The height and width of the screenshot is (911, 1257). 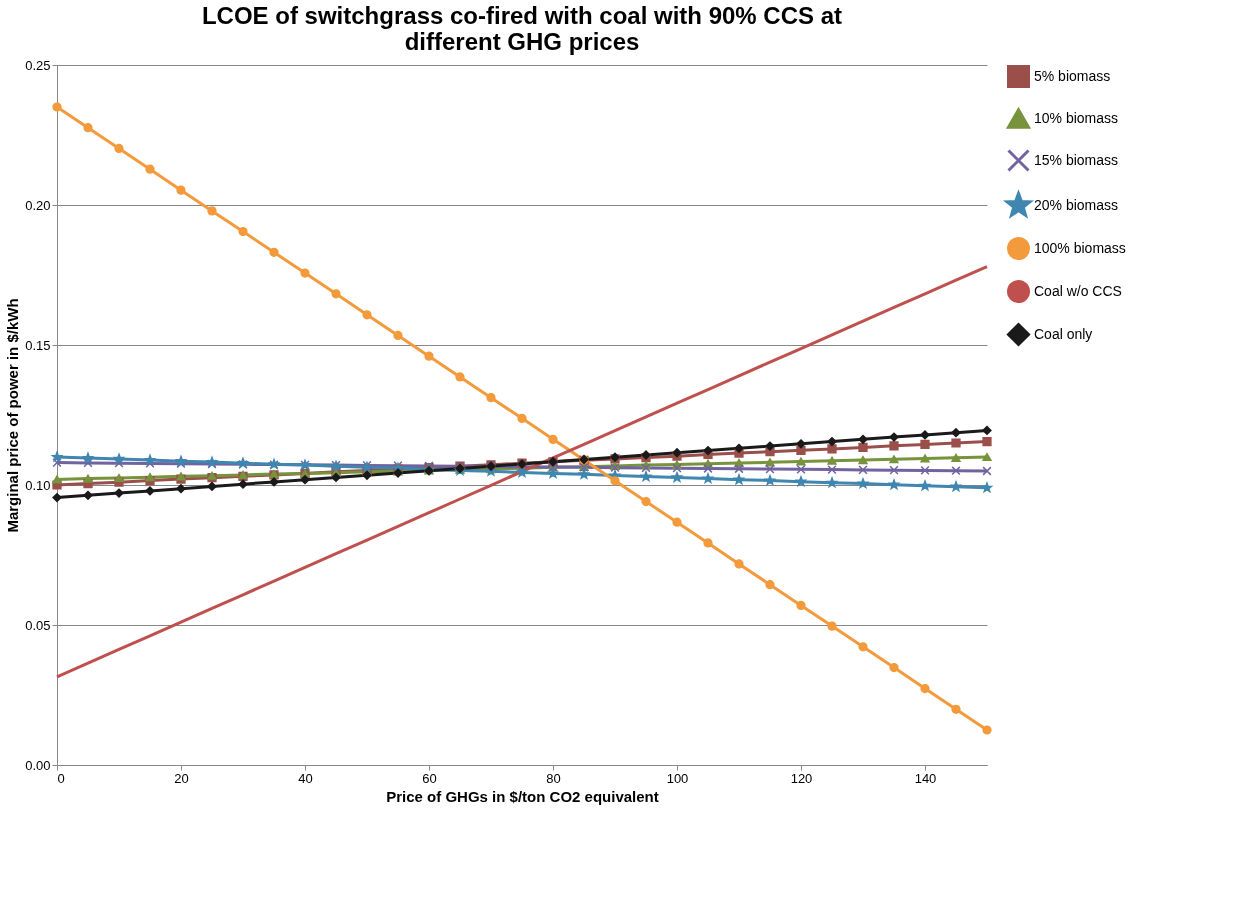 I want to click on x-tick-label: 120, so click(x=801, y=778).